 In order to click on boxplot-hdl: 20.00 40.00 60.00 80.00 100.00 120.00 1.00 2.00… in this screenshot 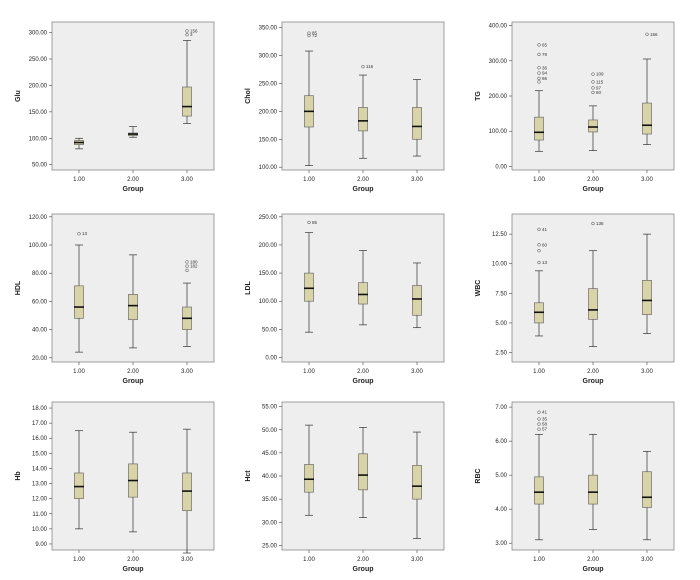, I will do `click(118, 294)`.